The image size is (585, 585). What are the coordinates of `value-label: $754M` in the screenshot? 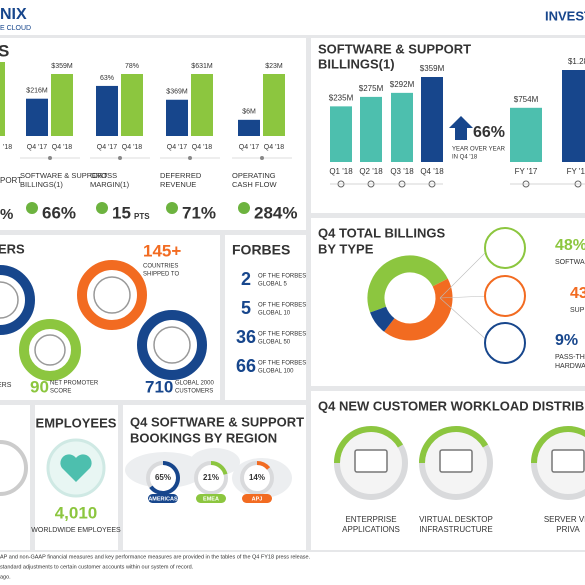 It's located at (526, 99).